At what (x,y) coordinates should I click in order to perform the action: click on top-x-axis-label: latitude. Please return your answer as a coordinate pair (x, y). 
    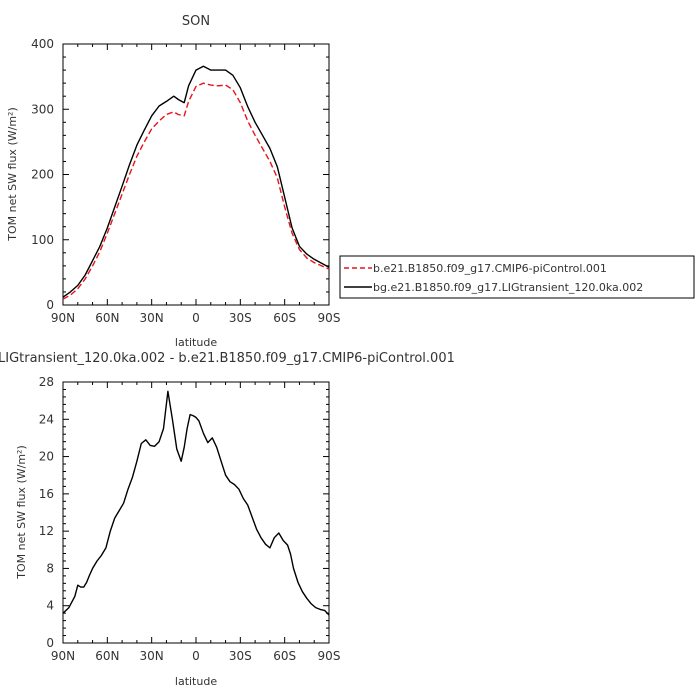
    Looking at the image, I should click on (196, 342).